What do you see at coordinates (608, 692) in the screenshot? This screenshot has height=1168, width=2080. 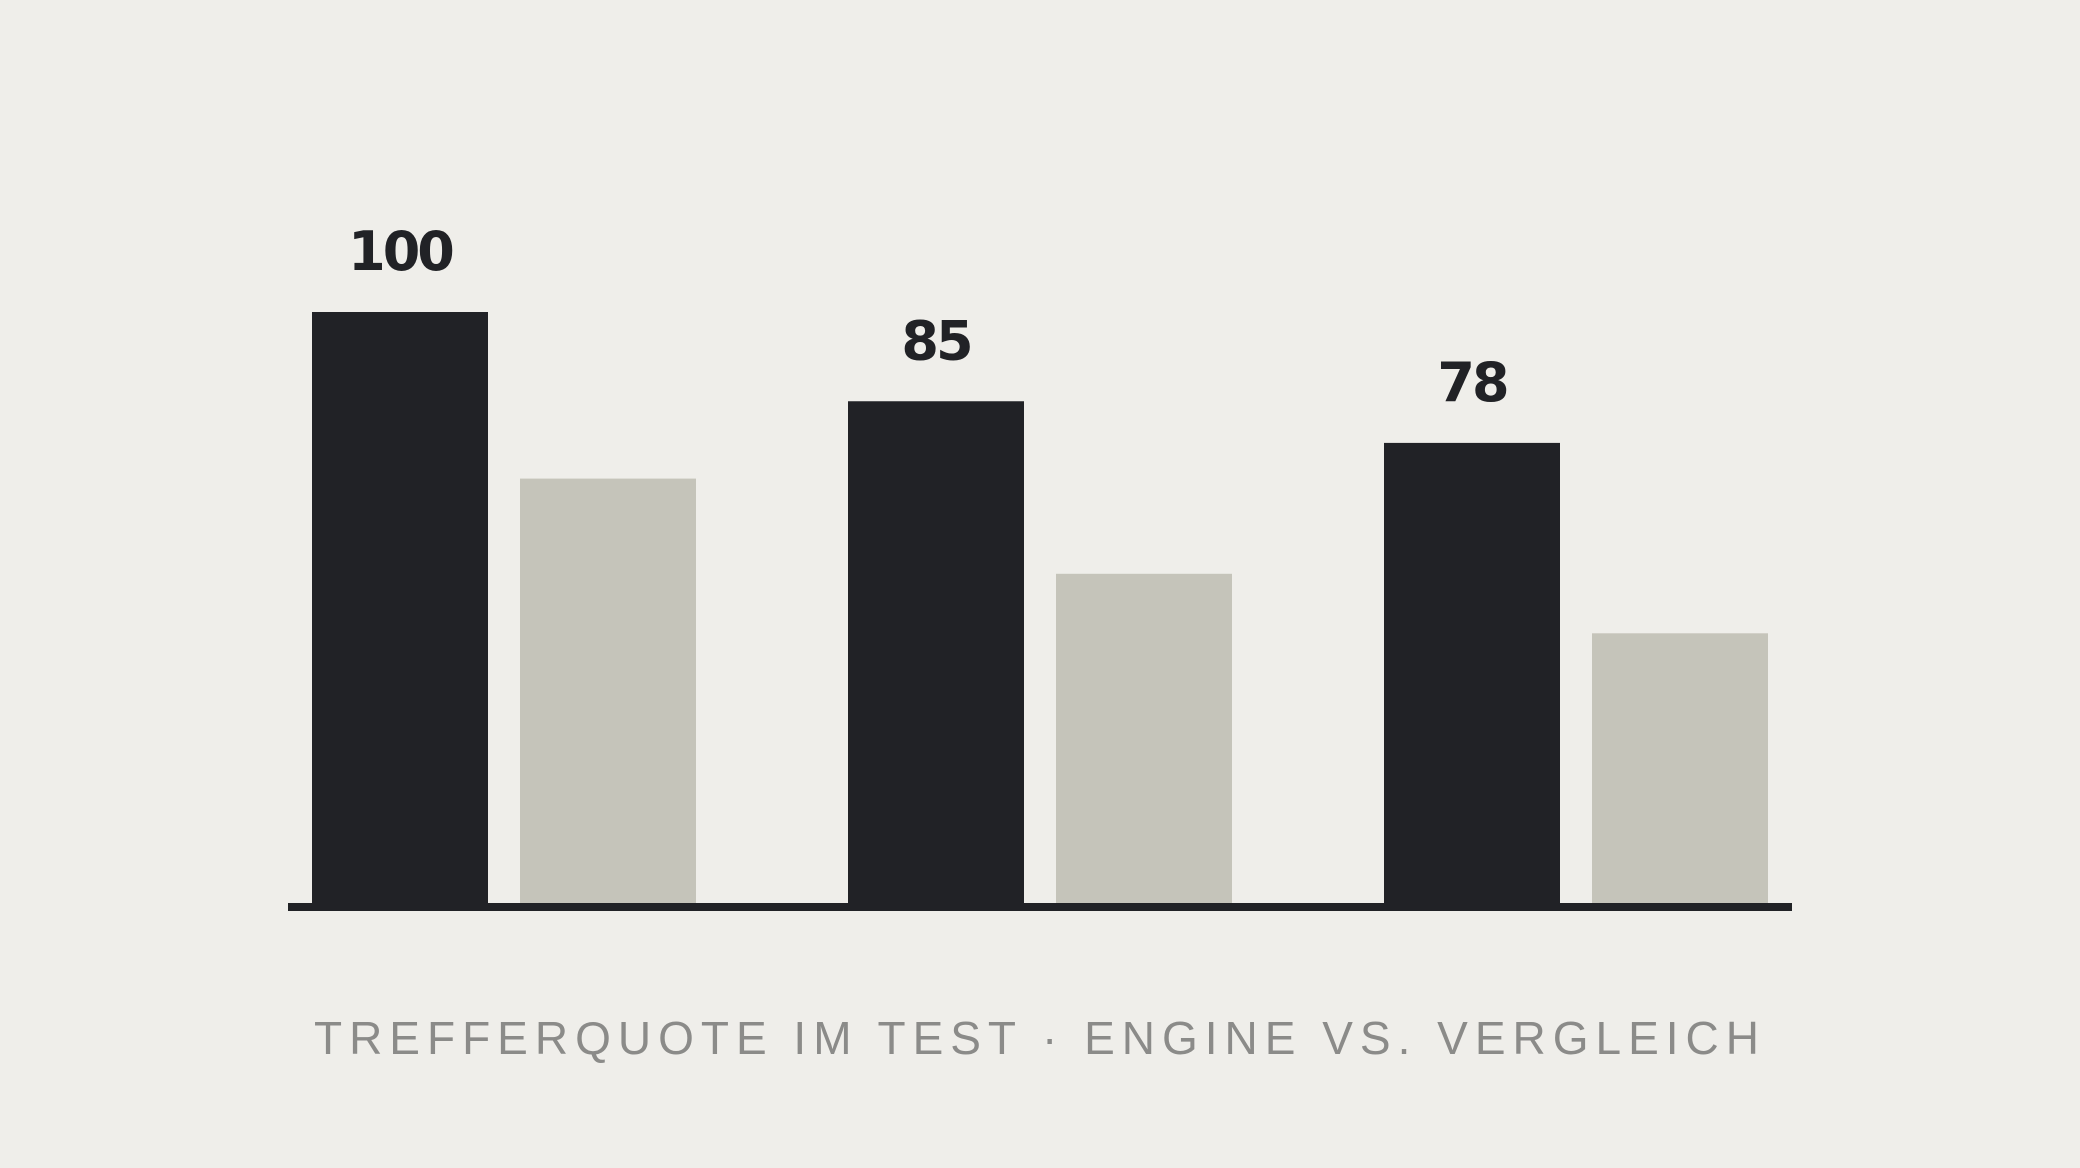 I see `bar-series2-group1` at bounding box center [608, 692].